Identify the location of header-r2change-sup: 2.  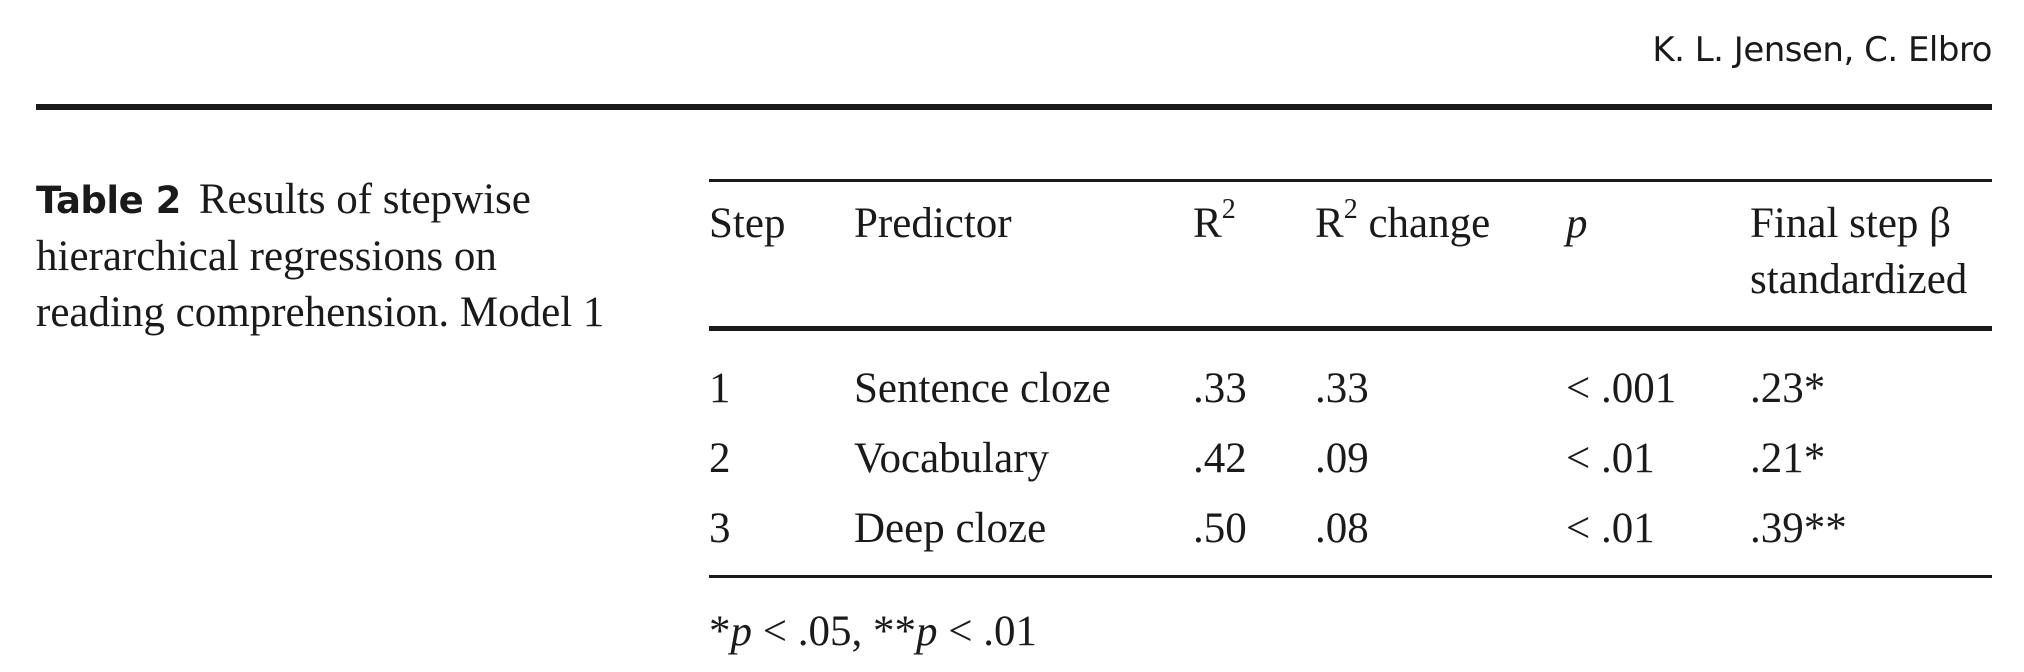
(1350, 209).